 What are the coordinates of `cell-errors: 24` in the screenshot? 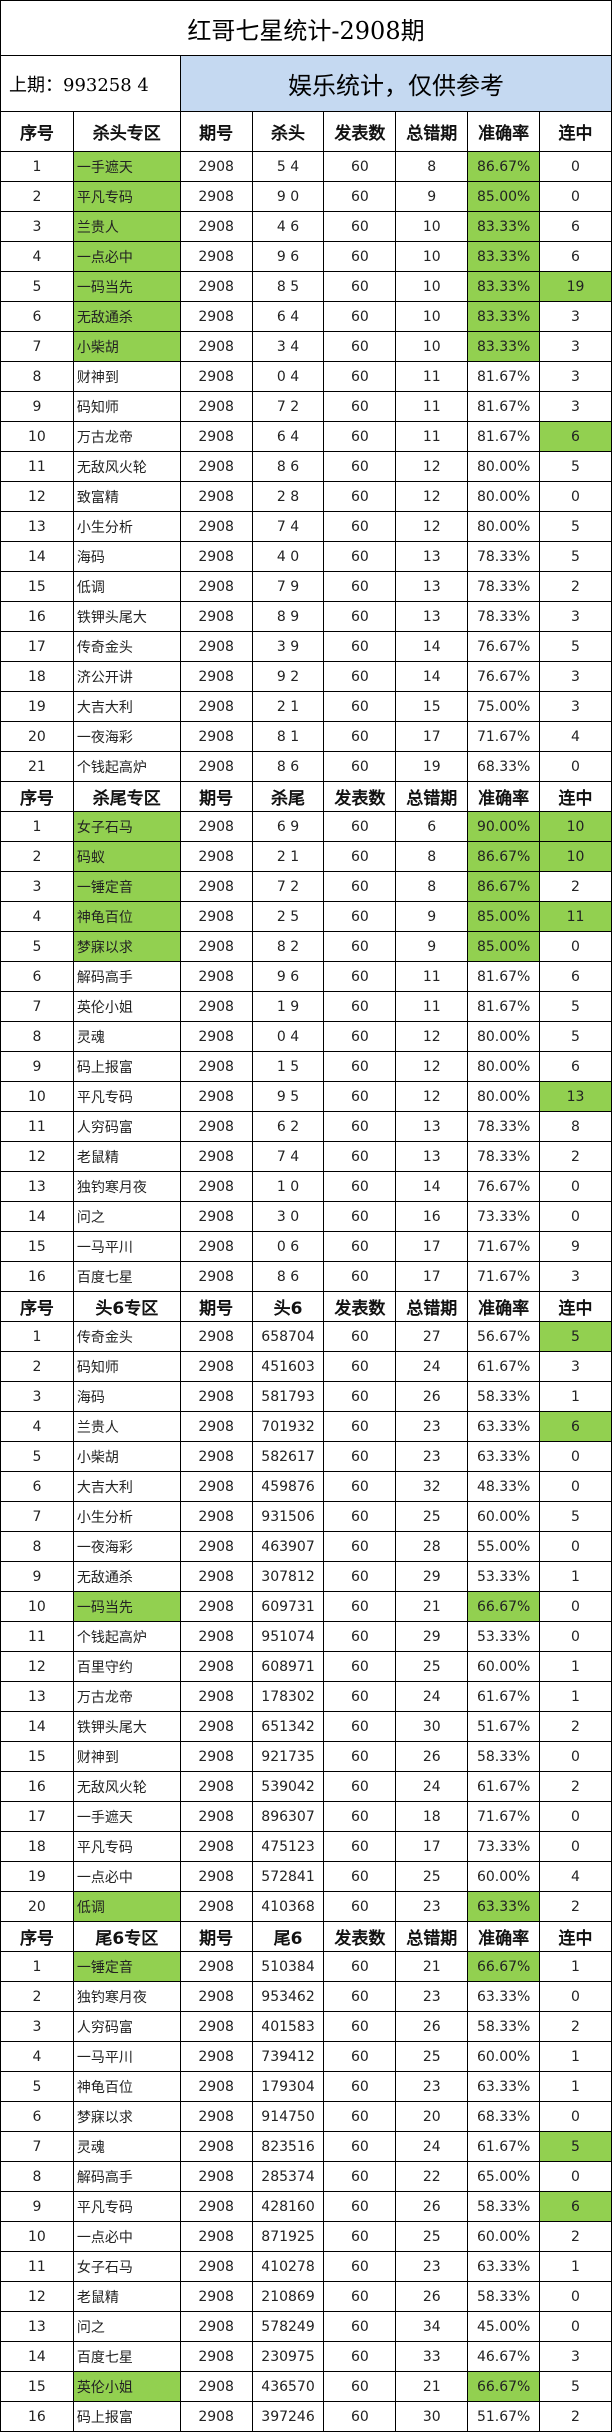 It's located at (432, 1366).